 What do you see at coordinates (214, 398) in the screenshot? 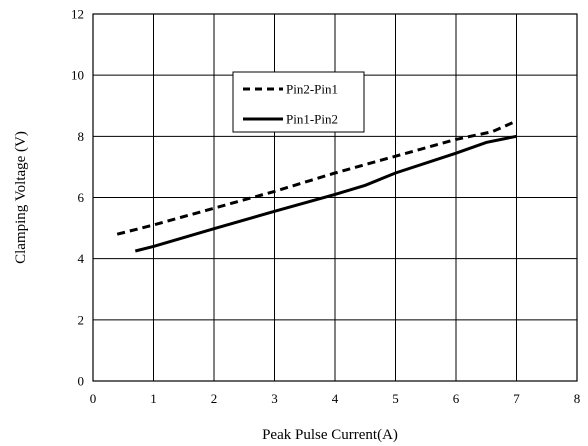
I see `x-tick-label-2: 2` at bounding box center [214, 398].